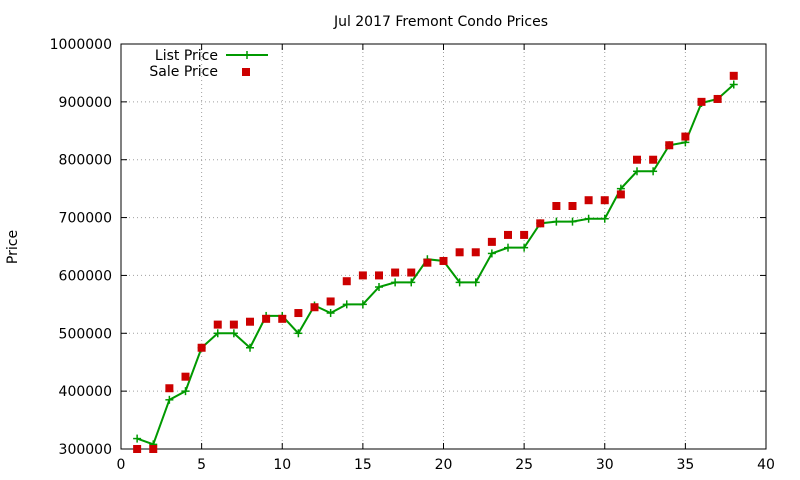  What do you see at coordinates (85, 334) in the screenshot?
I see `y-tick-label: 500000` at bounding box center [85, 334].